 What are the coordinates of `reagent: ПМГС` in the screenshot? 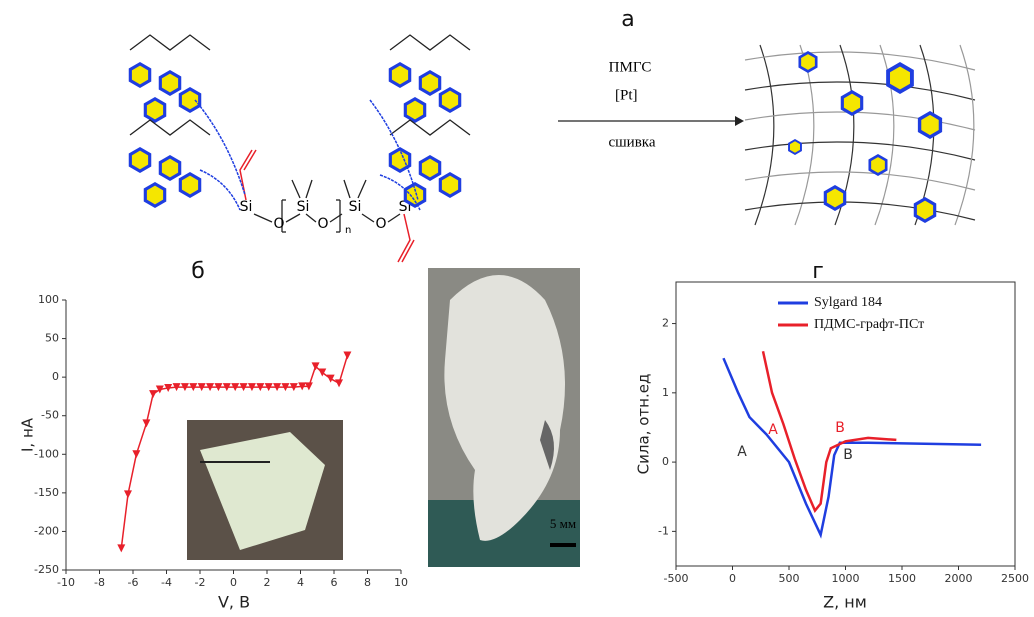 It's located at (630, 67).